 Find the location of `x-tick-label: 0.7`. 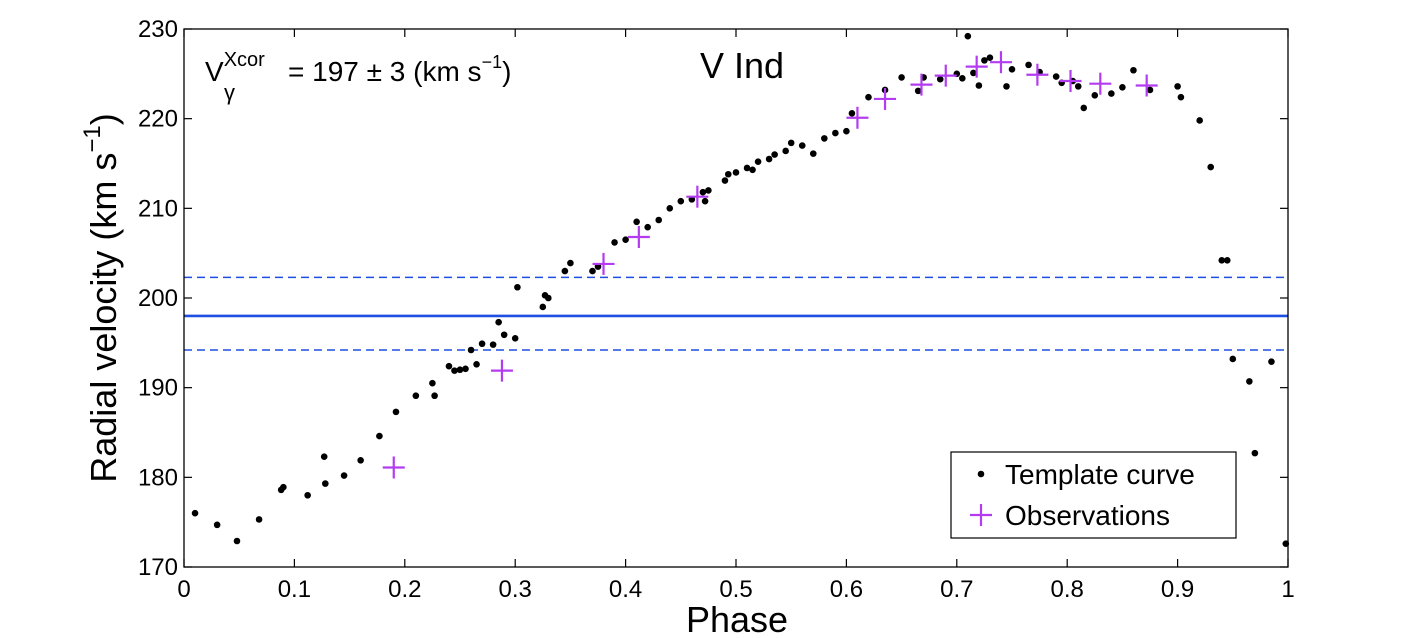

x-tick-label: 0.7 is located at coordinates (956, 589).